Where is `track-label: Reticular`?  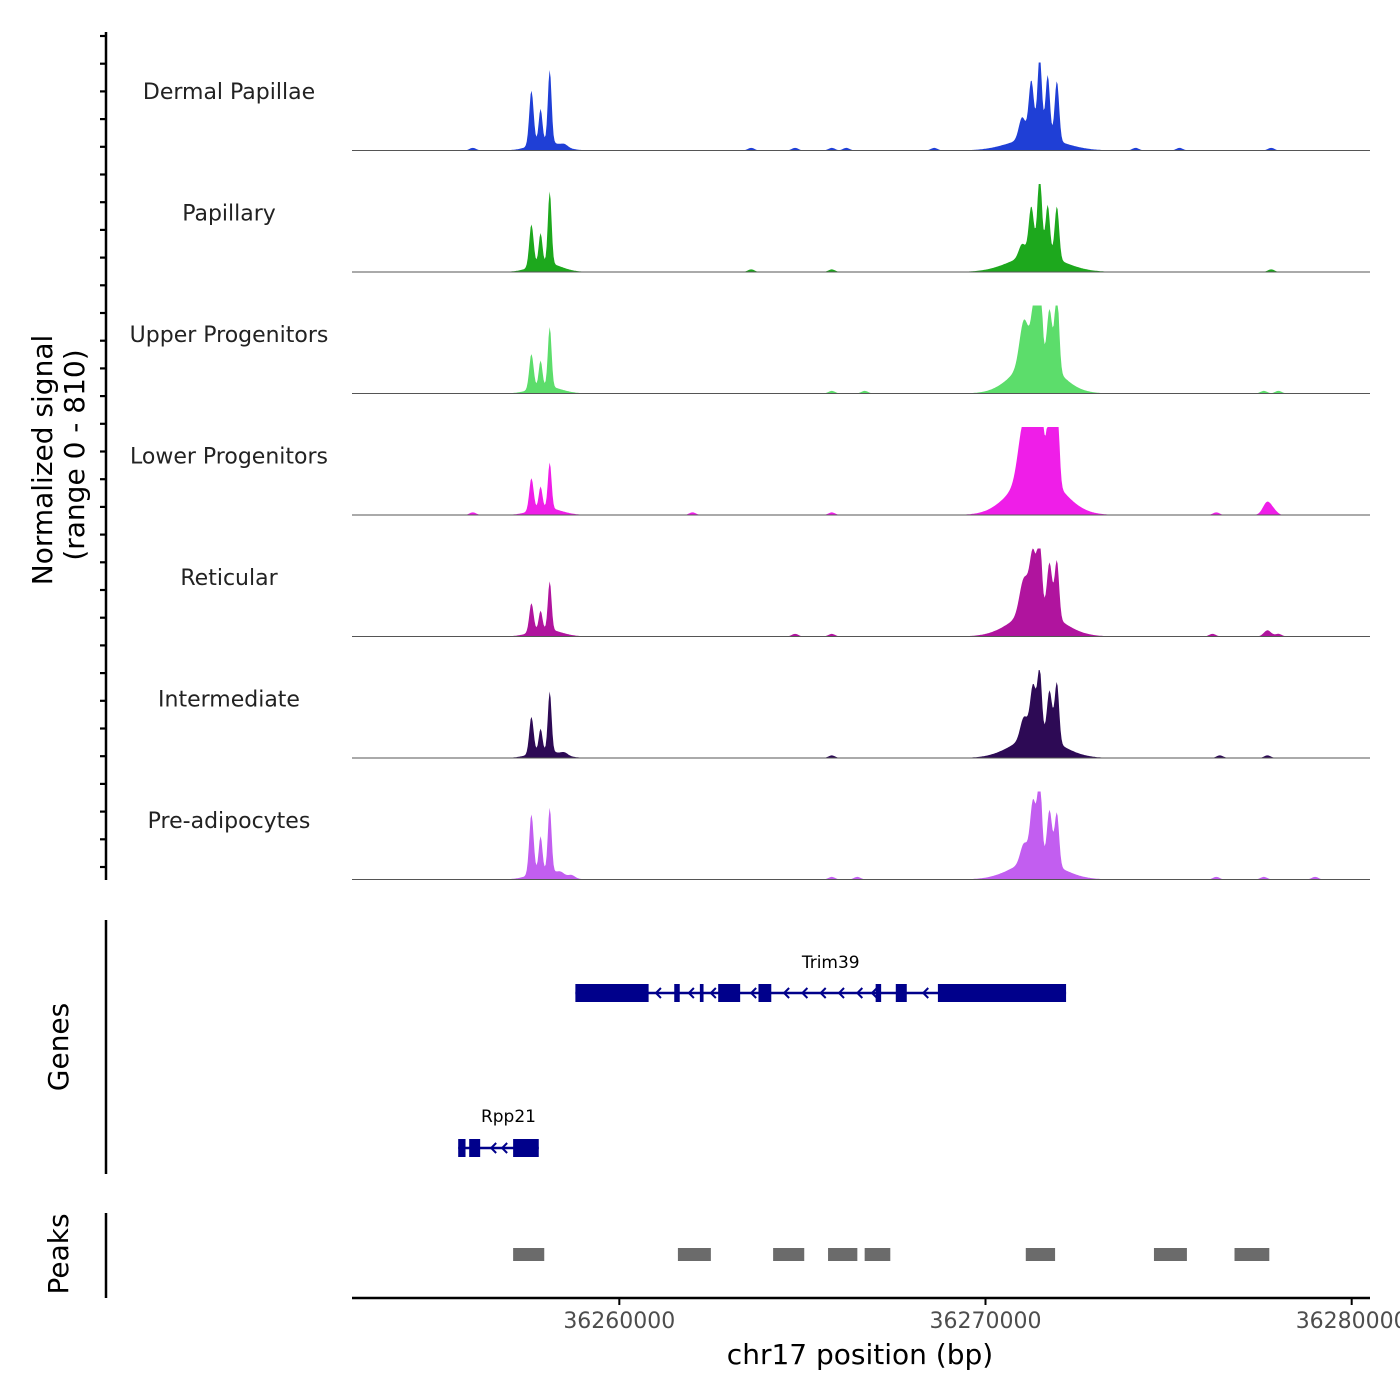 track-label: Reticular is located at coordinates (229, 578).